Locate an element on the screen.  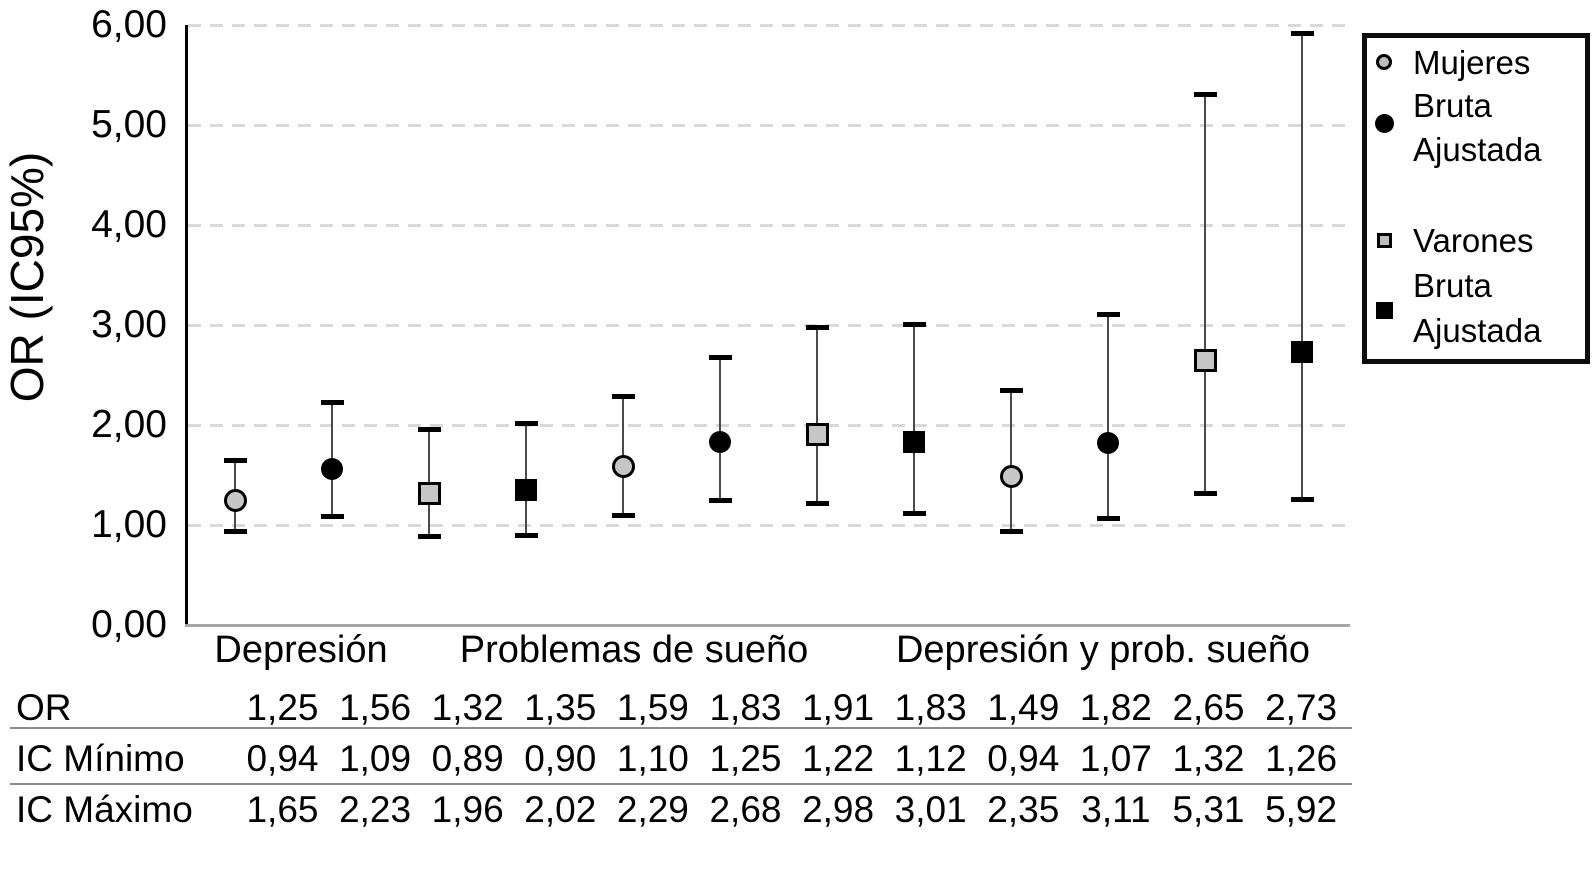
table-cell: 2,29 is located at coordinates (652, 809).